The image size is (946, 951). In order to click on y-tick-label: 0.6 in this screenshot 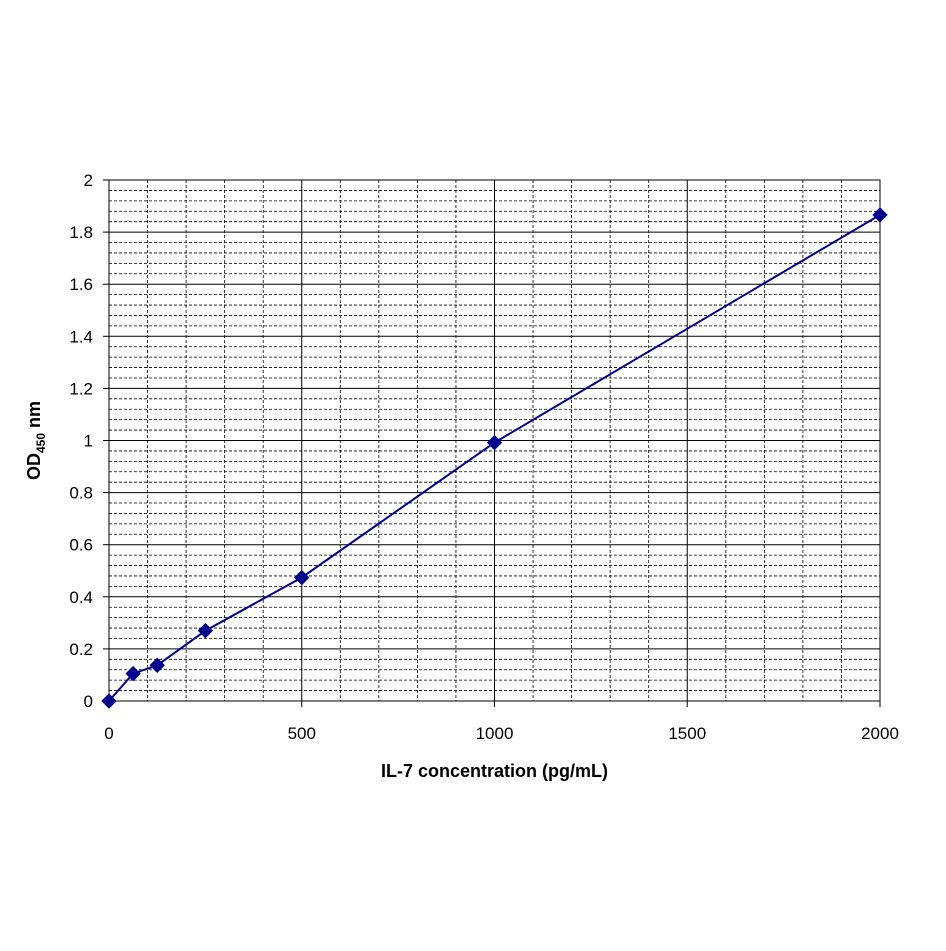, I will do `click(81, 545)`.